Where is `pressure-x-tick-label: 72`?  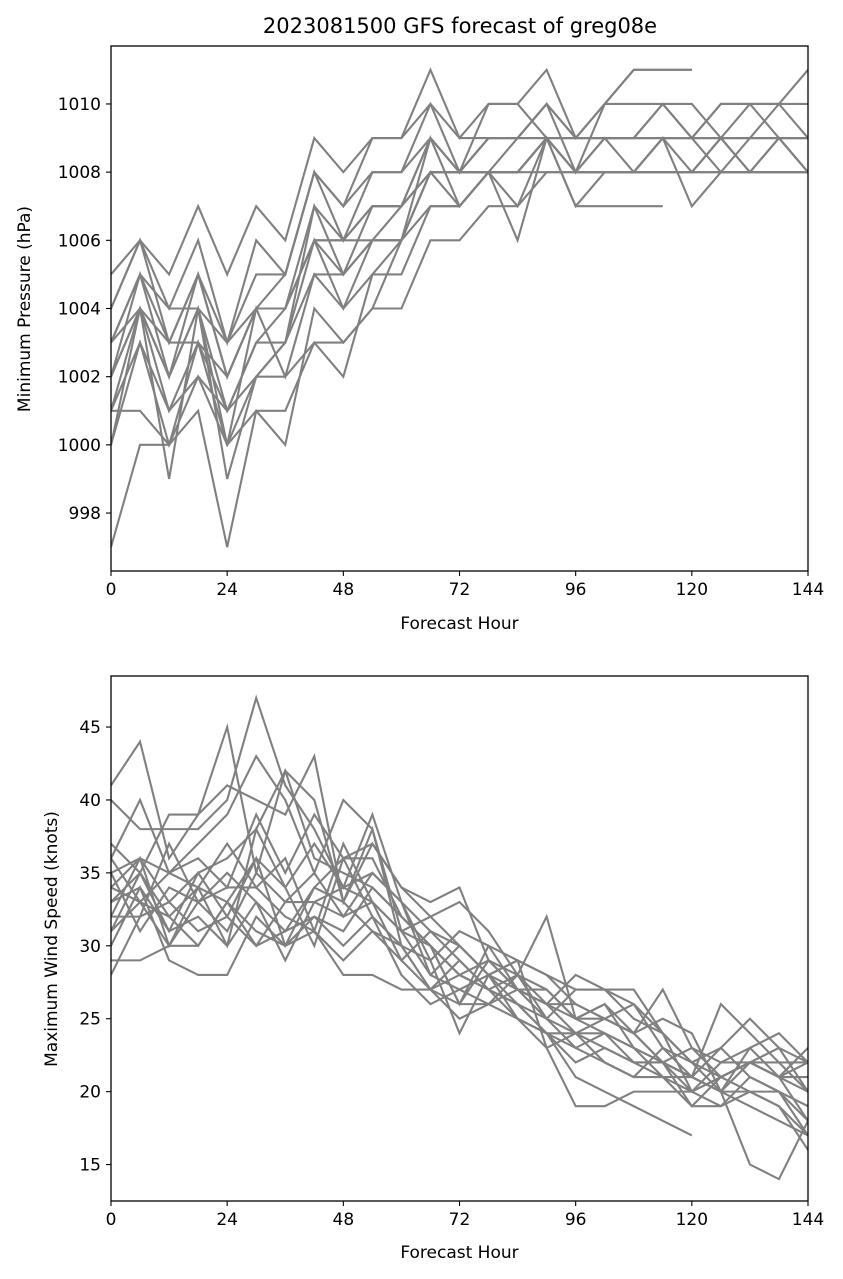
pressure-x-tick-label: 72 is located at coordinates (460, 590).